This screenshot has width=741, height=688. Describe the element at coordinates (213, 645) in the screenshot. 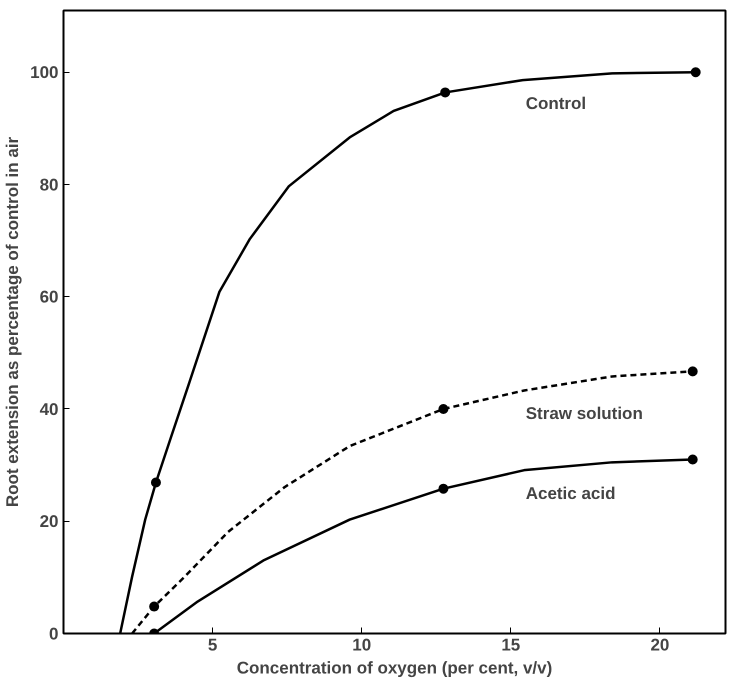

I see `x-tick-label: 5` at that location.